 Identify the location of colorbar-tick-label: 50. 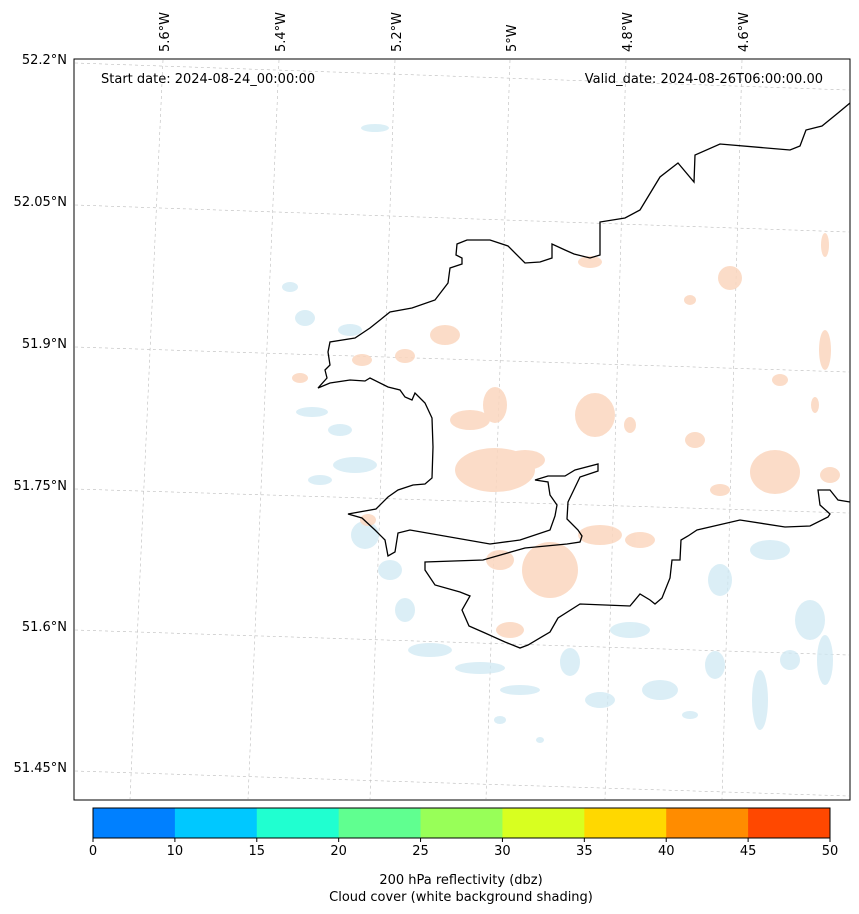
(830, 851).